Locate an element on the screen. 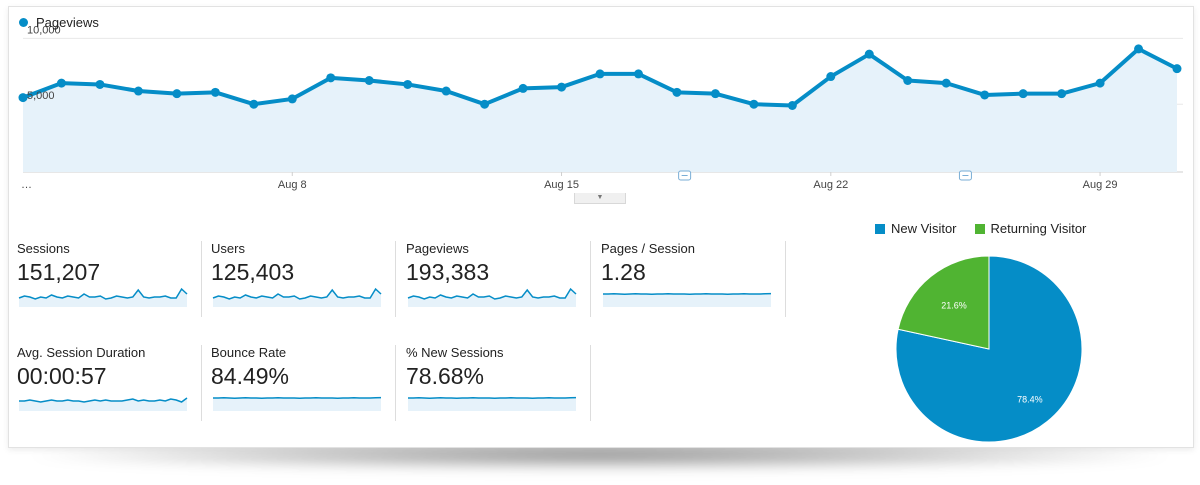 This screenshot has height=485, width=1200. sparkline-sessions is located at coordinates (103, 297).